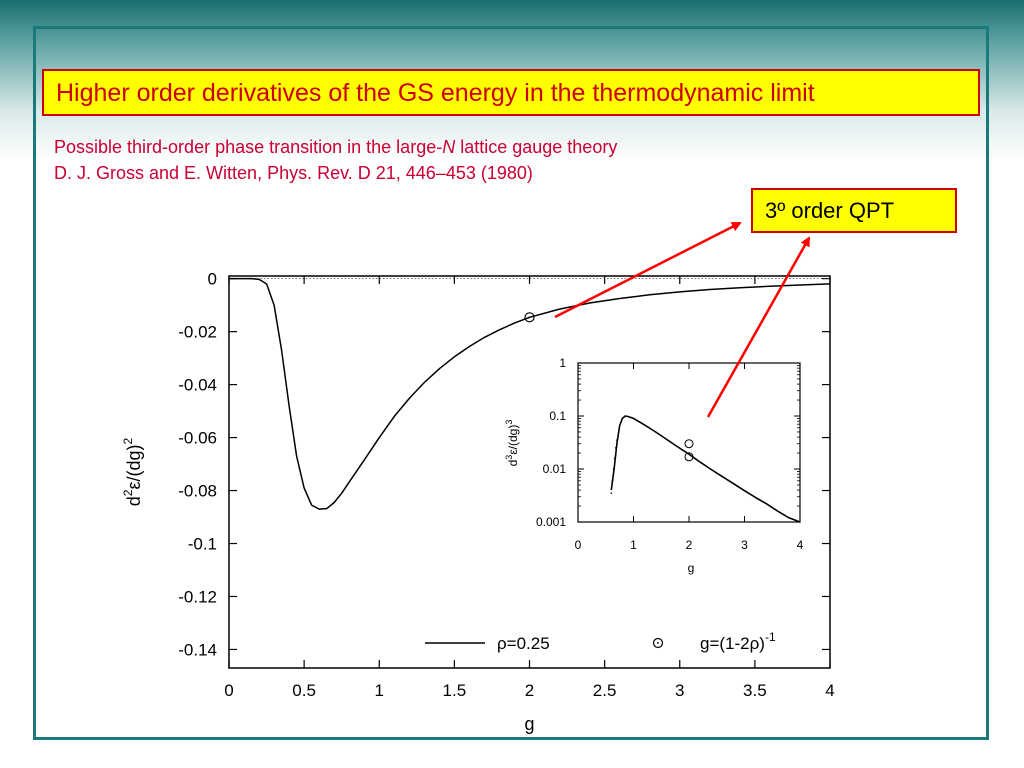  What do you see at coordinates (304, 690) in the screenshot?
I see `x-tick-label: 0.5` at bounding box center [304, 690].